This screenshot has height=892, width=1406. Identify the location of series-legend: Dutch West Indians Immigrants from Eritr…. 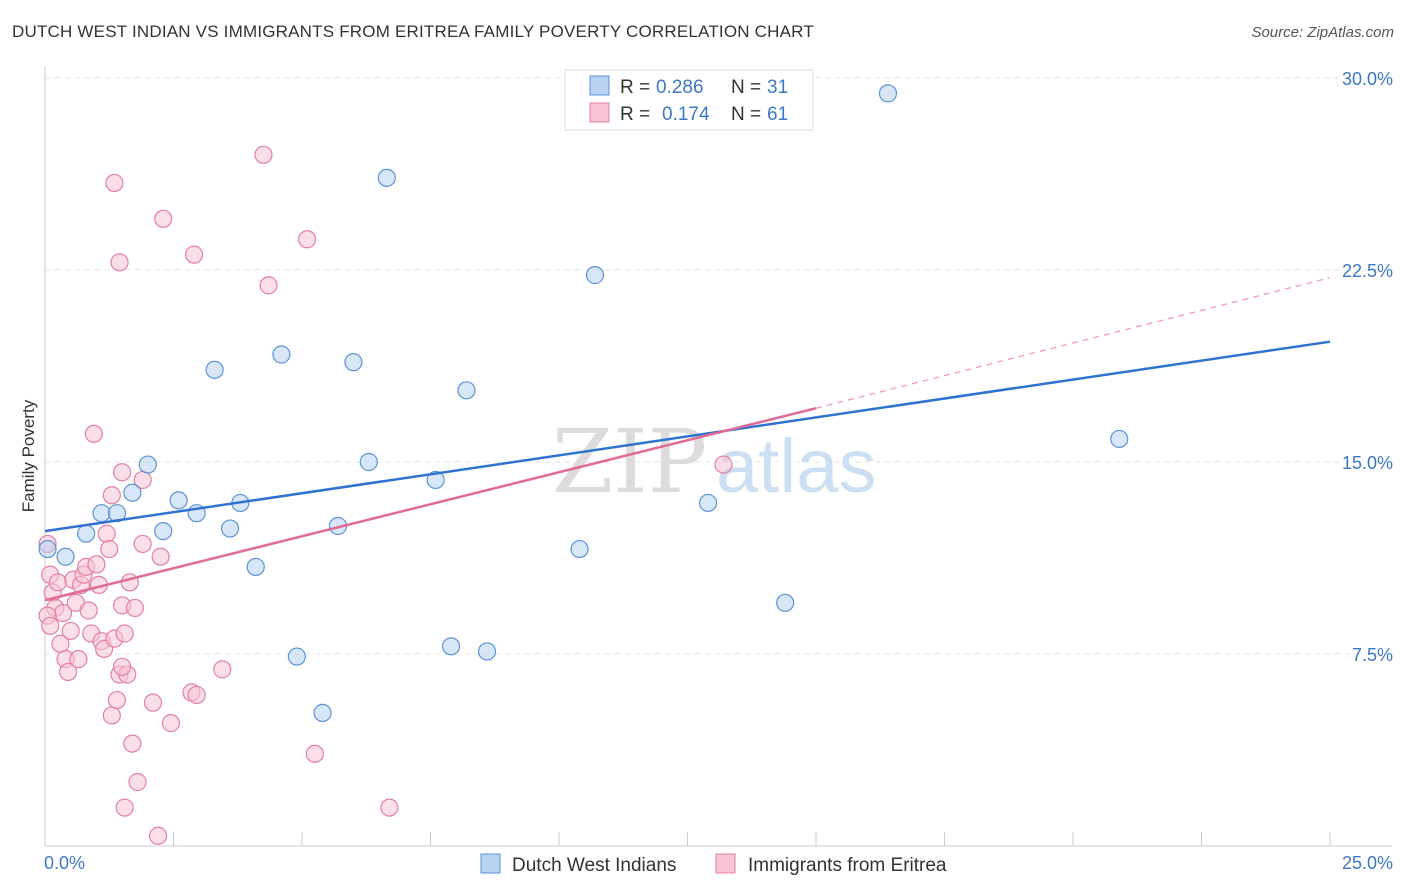
(713, 864).